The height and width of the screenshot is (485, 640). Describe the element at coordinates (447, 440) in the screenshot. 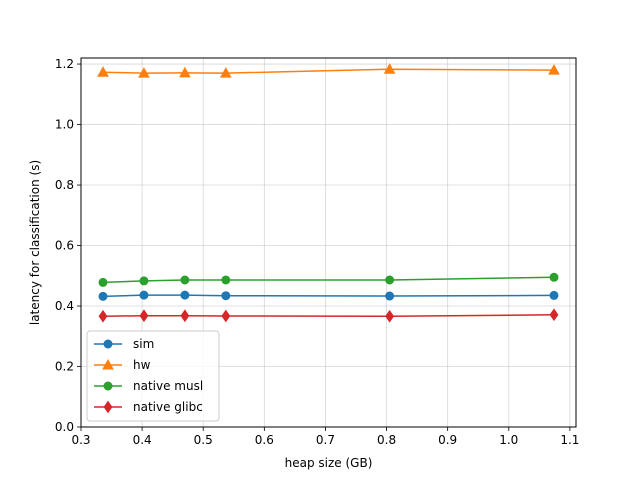

I see `x-tick-label: 0.9` at that location.